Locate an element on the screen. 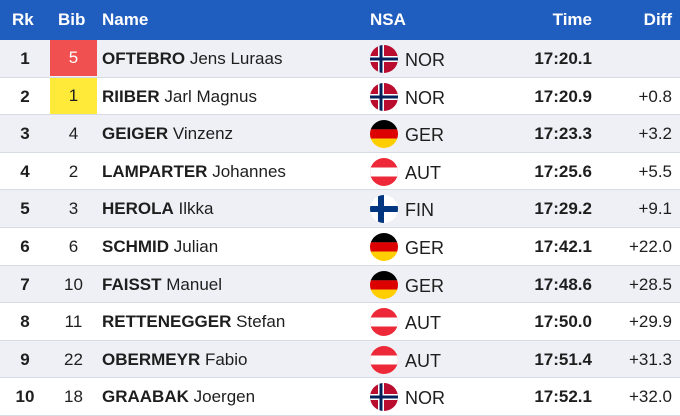 The width and height of the screenshot is (680, 416). rank-cell: 5 is located at coordinates (25, 209).